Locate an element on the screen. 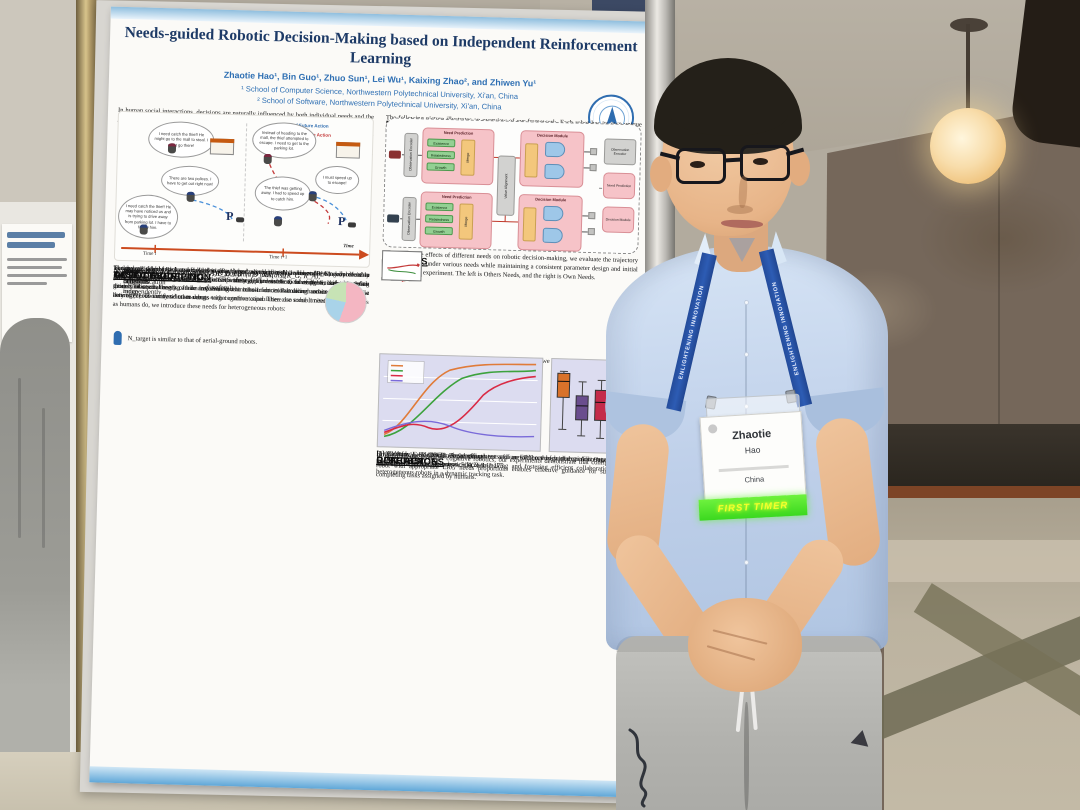  timeline-label: Time t is located at coordinates (149, 254).